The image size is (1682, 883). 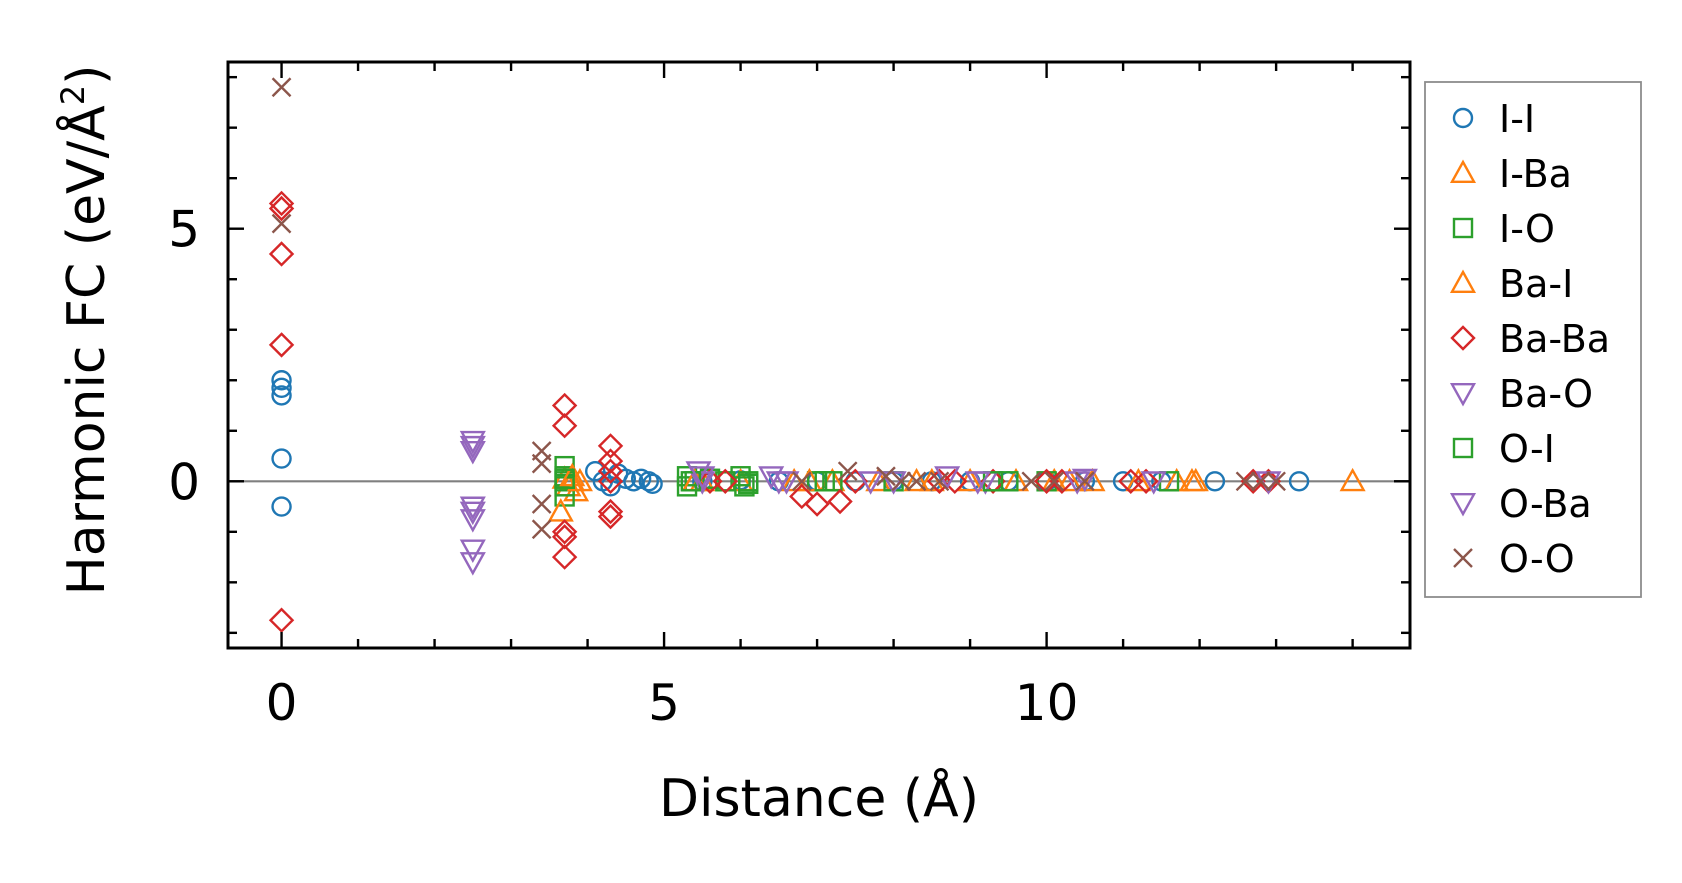 What do you see at coordinates (1047, 703) in the screenshot?
I see `x-tick-label: 10` at bounding box center [1047, 703].